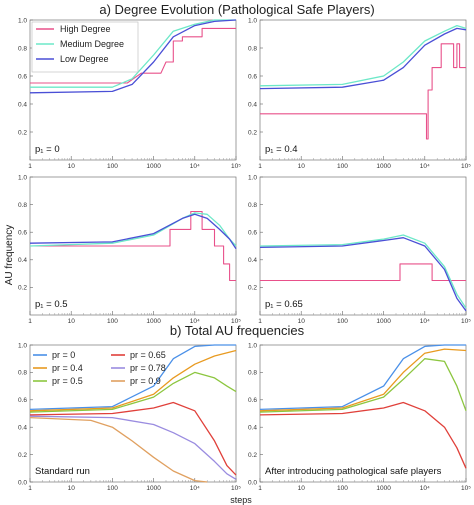 This screenshot has width=474, height=505. What do you see at coordinates (84, 59) in the screenshot?
I see `legend-entry: Low Degree` at bounding box center [84, 59].